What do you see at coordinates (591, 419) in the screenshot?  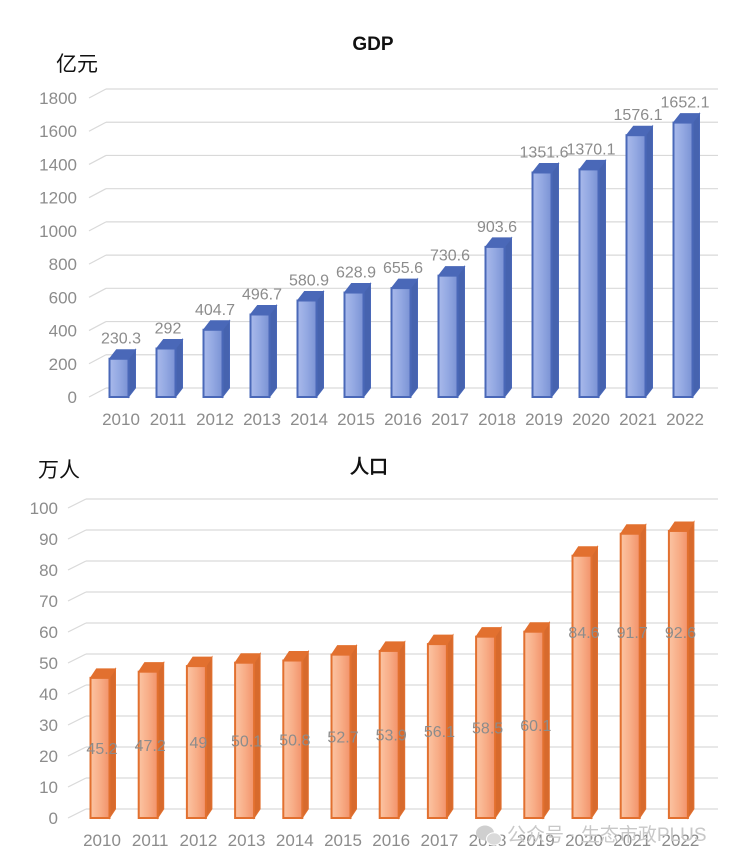 I see `gdp-x-tick-label: 2020` at bounding box center [591, 419].